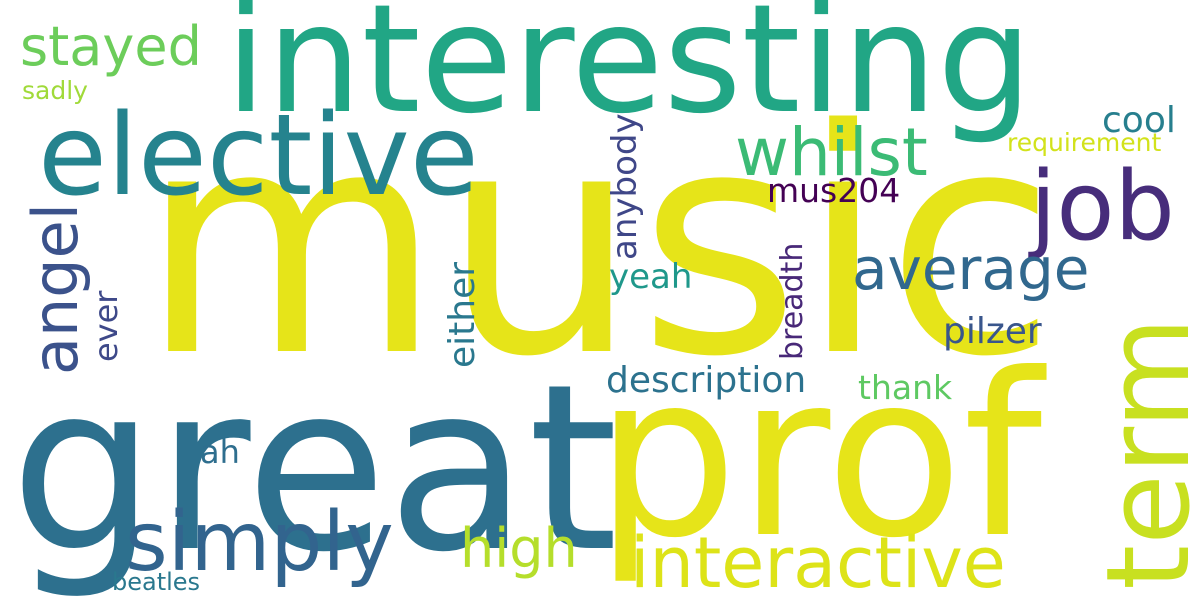 This screenshot has height=600, width=1200. Describe the element at coordinates (259, 542) in the screenshot. I see `word-simply: simply` at that location.